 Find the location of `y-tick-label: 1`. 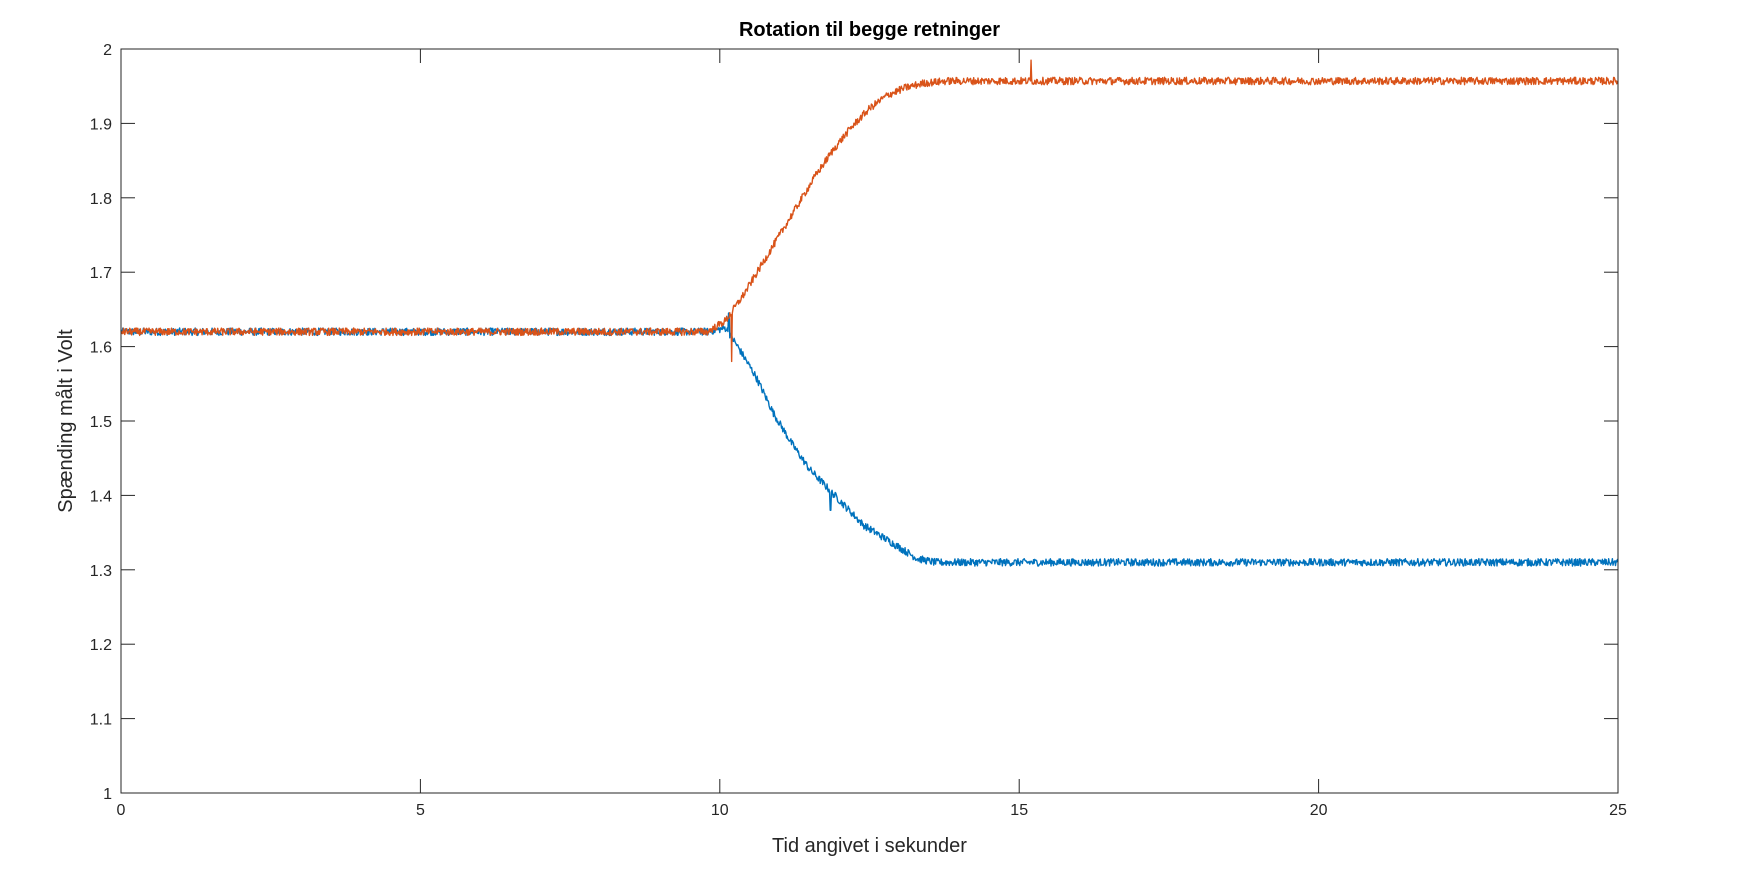

y-tick-label: 1 is located at coordinates (107, 794).